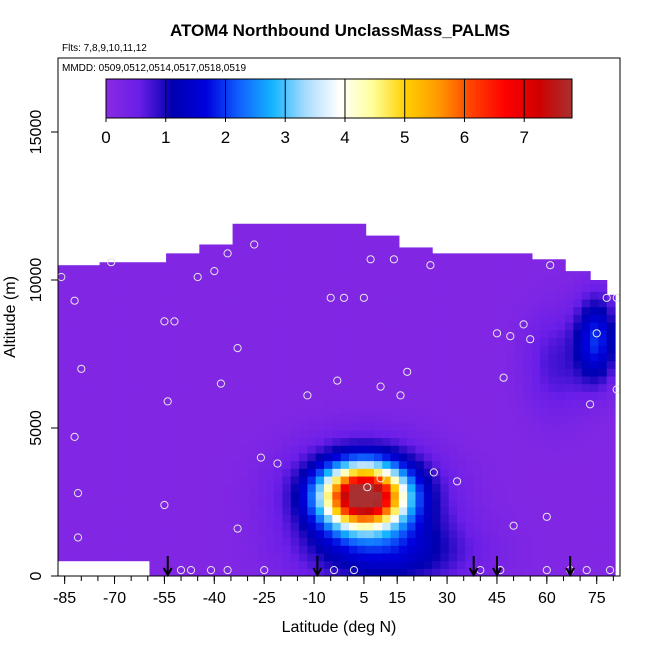  I want to click on down-arrow, so click(570, 567).